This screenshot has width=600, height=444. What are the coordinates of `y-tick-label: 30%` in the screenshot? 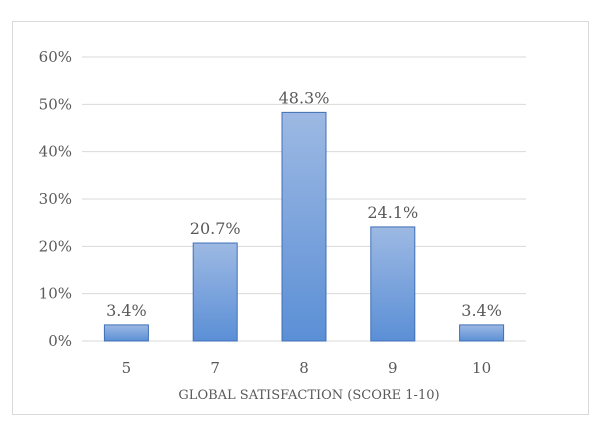 It's located at (55, 199).